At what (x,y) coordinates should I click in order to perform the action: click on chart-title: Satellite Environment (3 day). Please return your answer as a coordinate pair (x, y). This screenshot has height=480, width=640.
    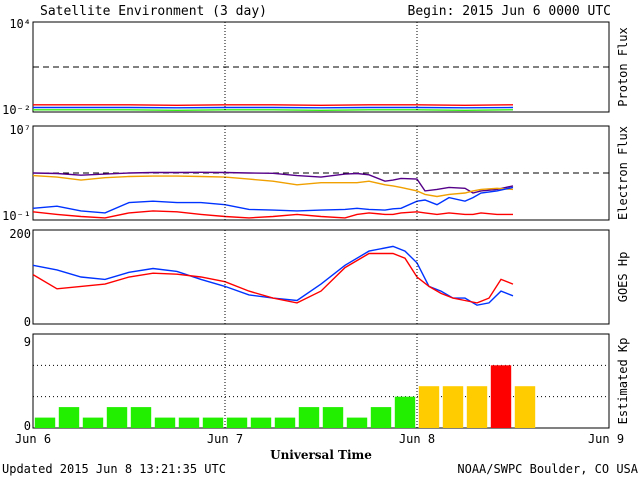
    Looking at the image, I should click on (153, 11).